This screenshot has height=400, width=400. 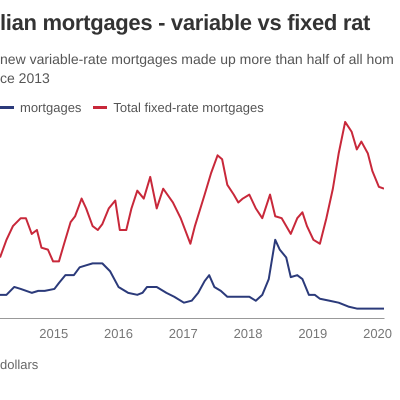 I want to click on x-tick-label: 2019, so click(x=313, y=333).